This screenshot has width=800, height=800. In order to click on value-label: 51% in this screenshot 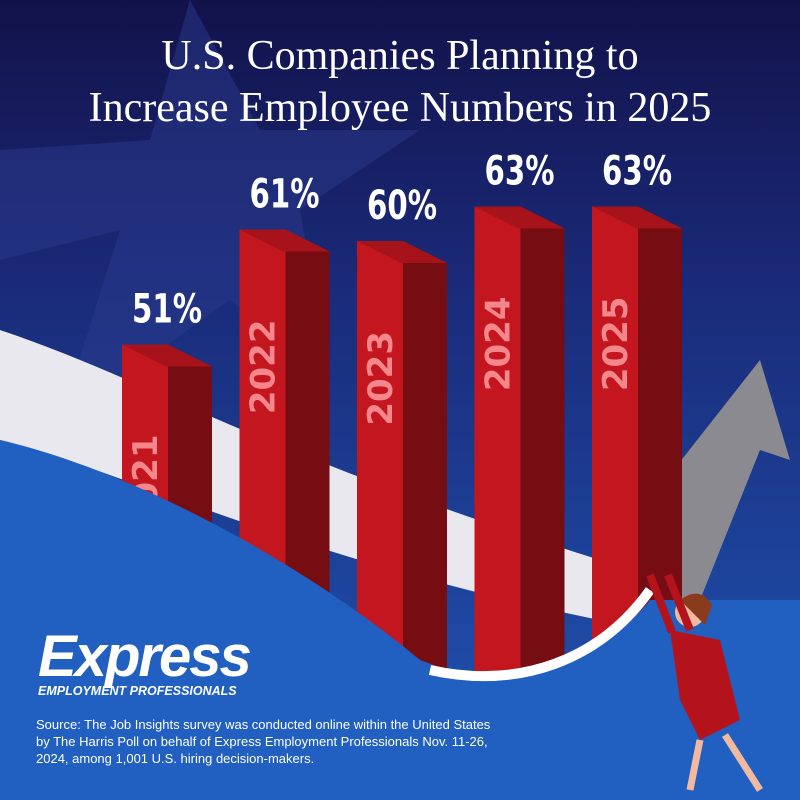, I will do `click(167, 310)`.